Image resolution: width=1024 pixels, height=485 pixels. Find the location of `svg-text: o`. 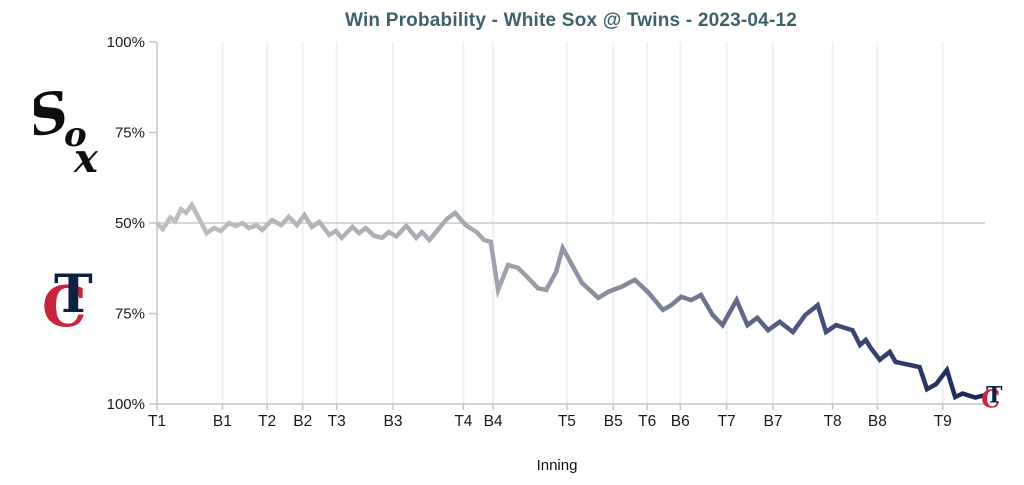

svg-text: o is located at coordinates (75, 135).